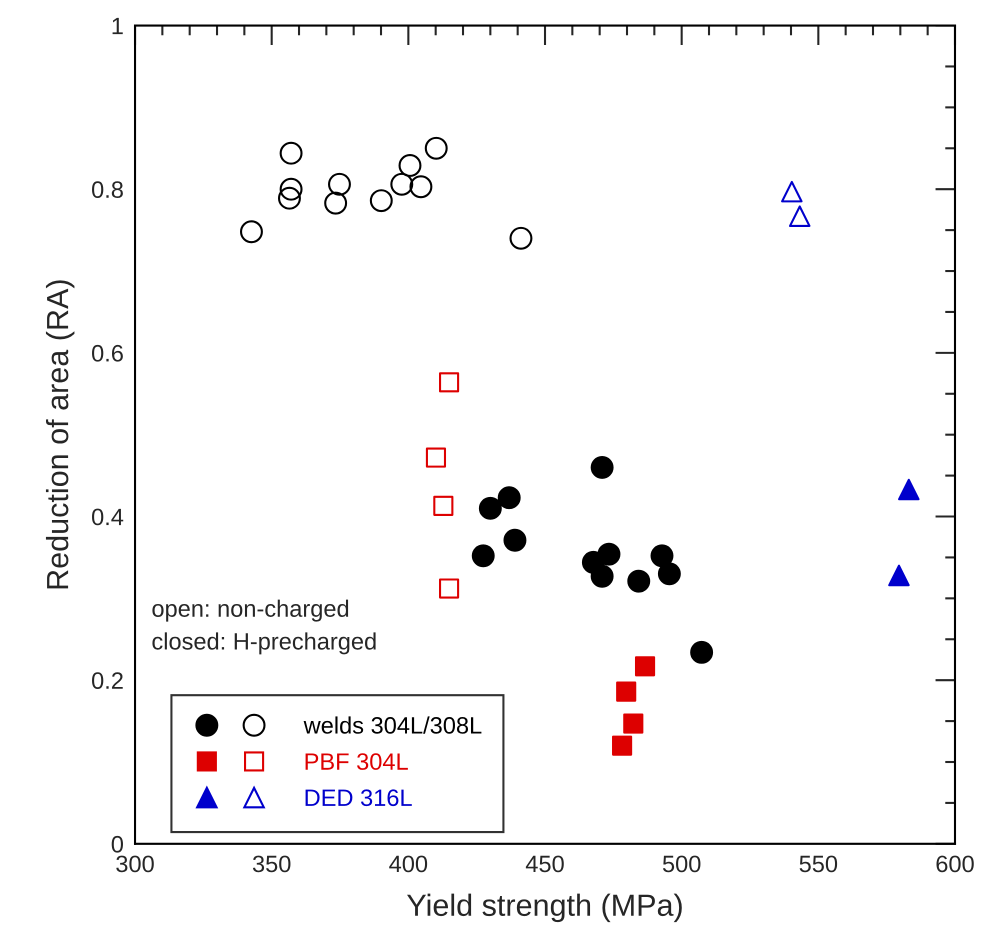  Describe the element at coordinates (819, 864) in the screenshot. I see `x-tick-label: 550` at that location.